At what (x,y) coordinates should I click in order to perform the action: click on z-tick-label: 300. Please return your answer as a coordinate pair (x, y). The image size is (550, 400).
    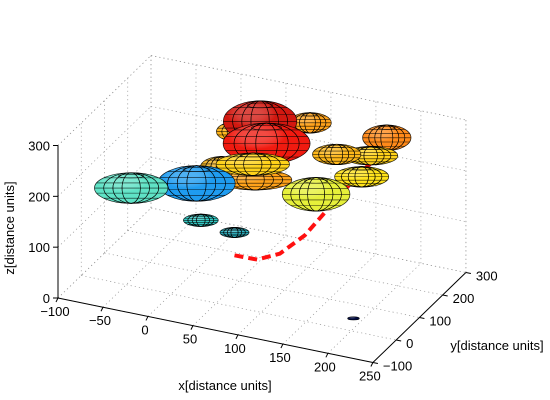
    Looking at the image, I should click on (39, 146).